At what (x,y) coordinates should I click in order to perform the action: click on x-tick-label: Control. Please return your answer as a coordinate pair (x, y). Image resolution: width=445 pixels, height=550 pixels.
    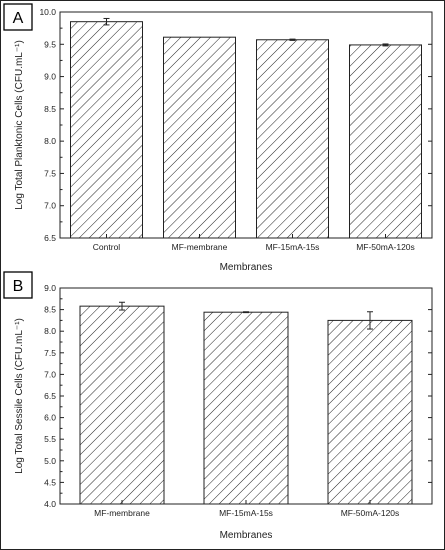
    Looking at the image, I should click on (107, 247).